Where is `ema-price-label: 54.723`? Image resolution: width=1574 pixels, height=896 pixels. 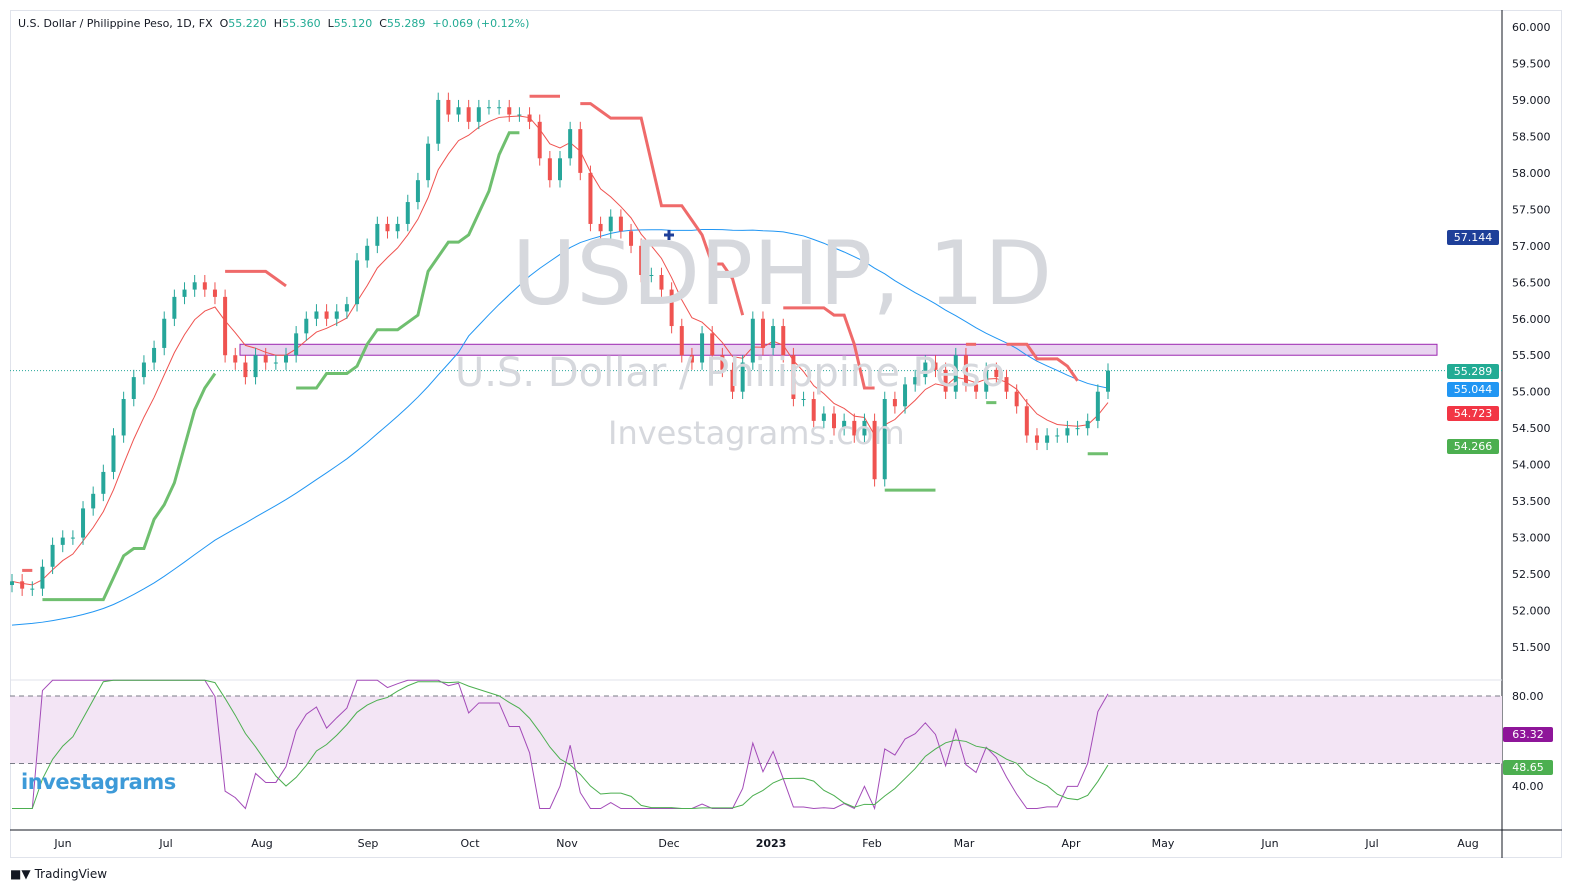 ema-price-label: 54.723 is located at coordinates (1473, 413).